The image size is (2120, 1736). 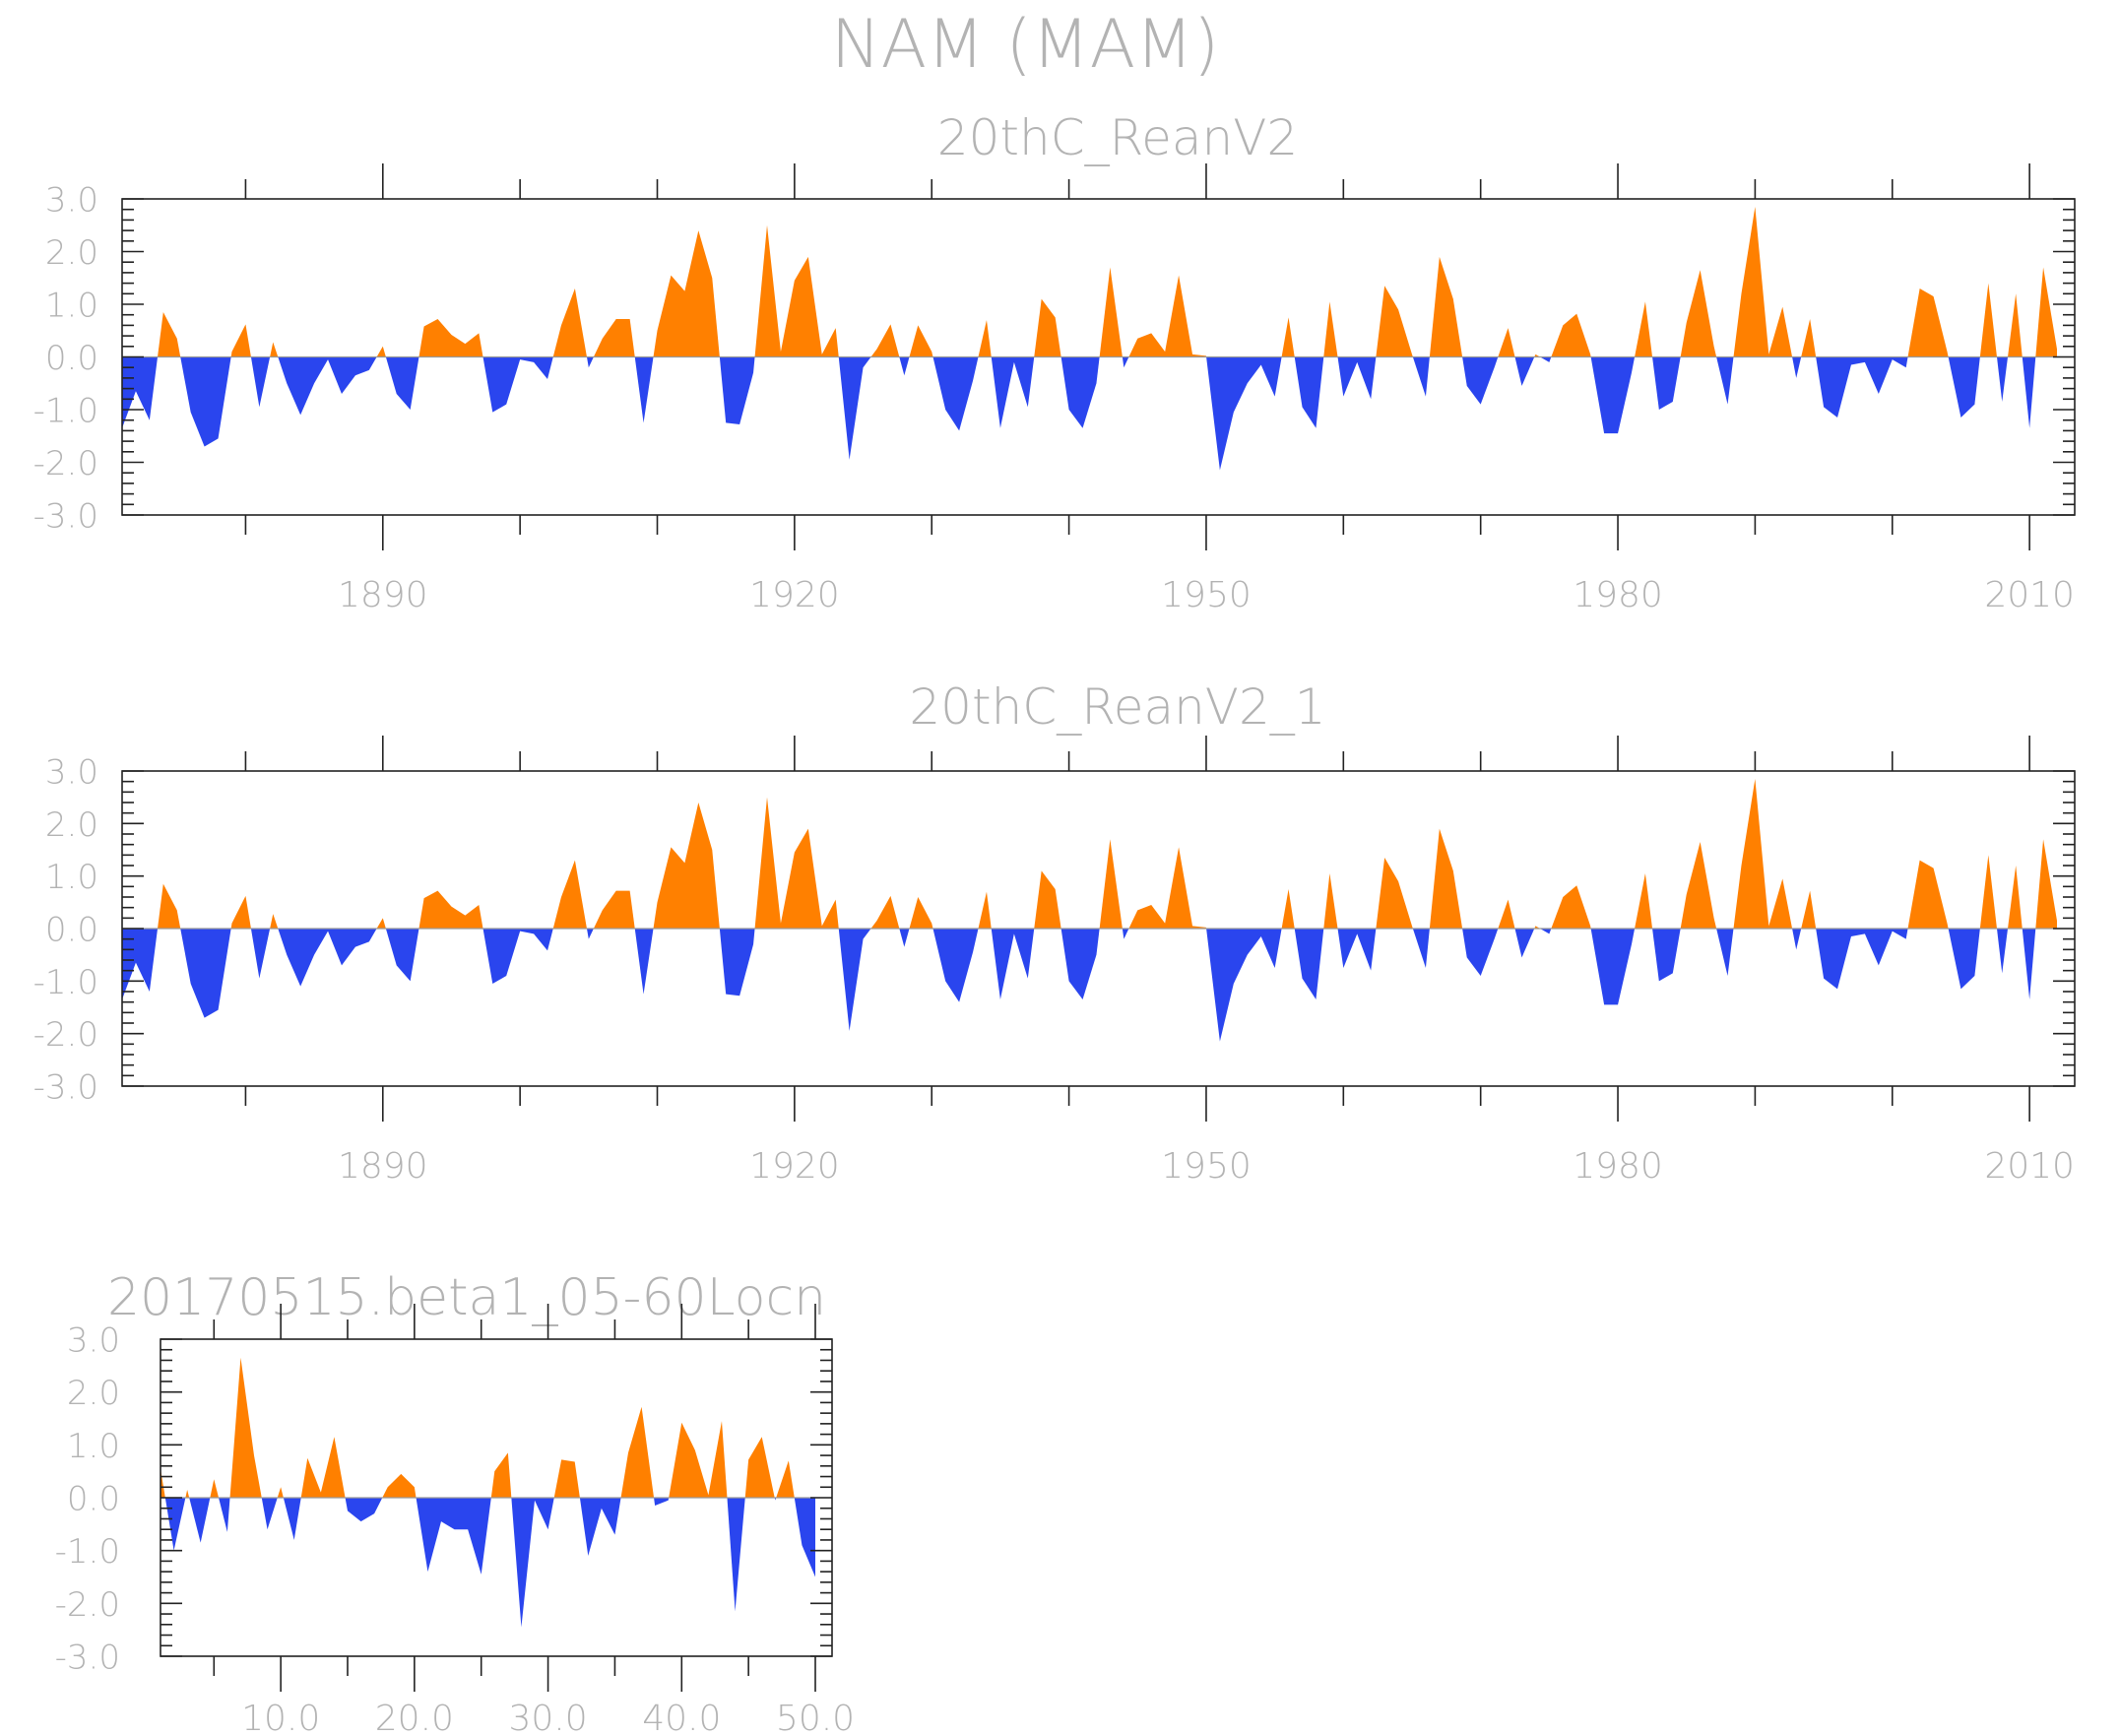 What do you see at coordinates (816, 1717) in the screenshot?
I see `x-tick-label: 50.0` at bounding box center [816, 1717].